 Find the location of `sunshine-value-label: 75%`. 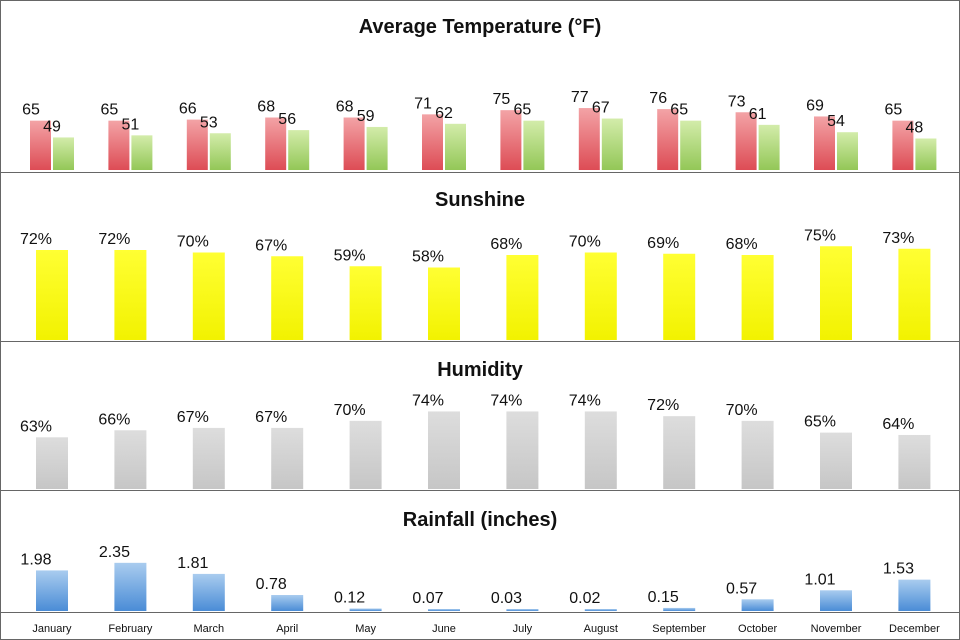

sunshine-value-label: 75% is located at coordinates (820, 235).